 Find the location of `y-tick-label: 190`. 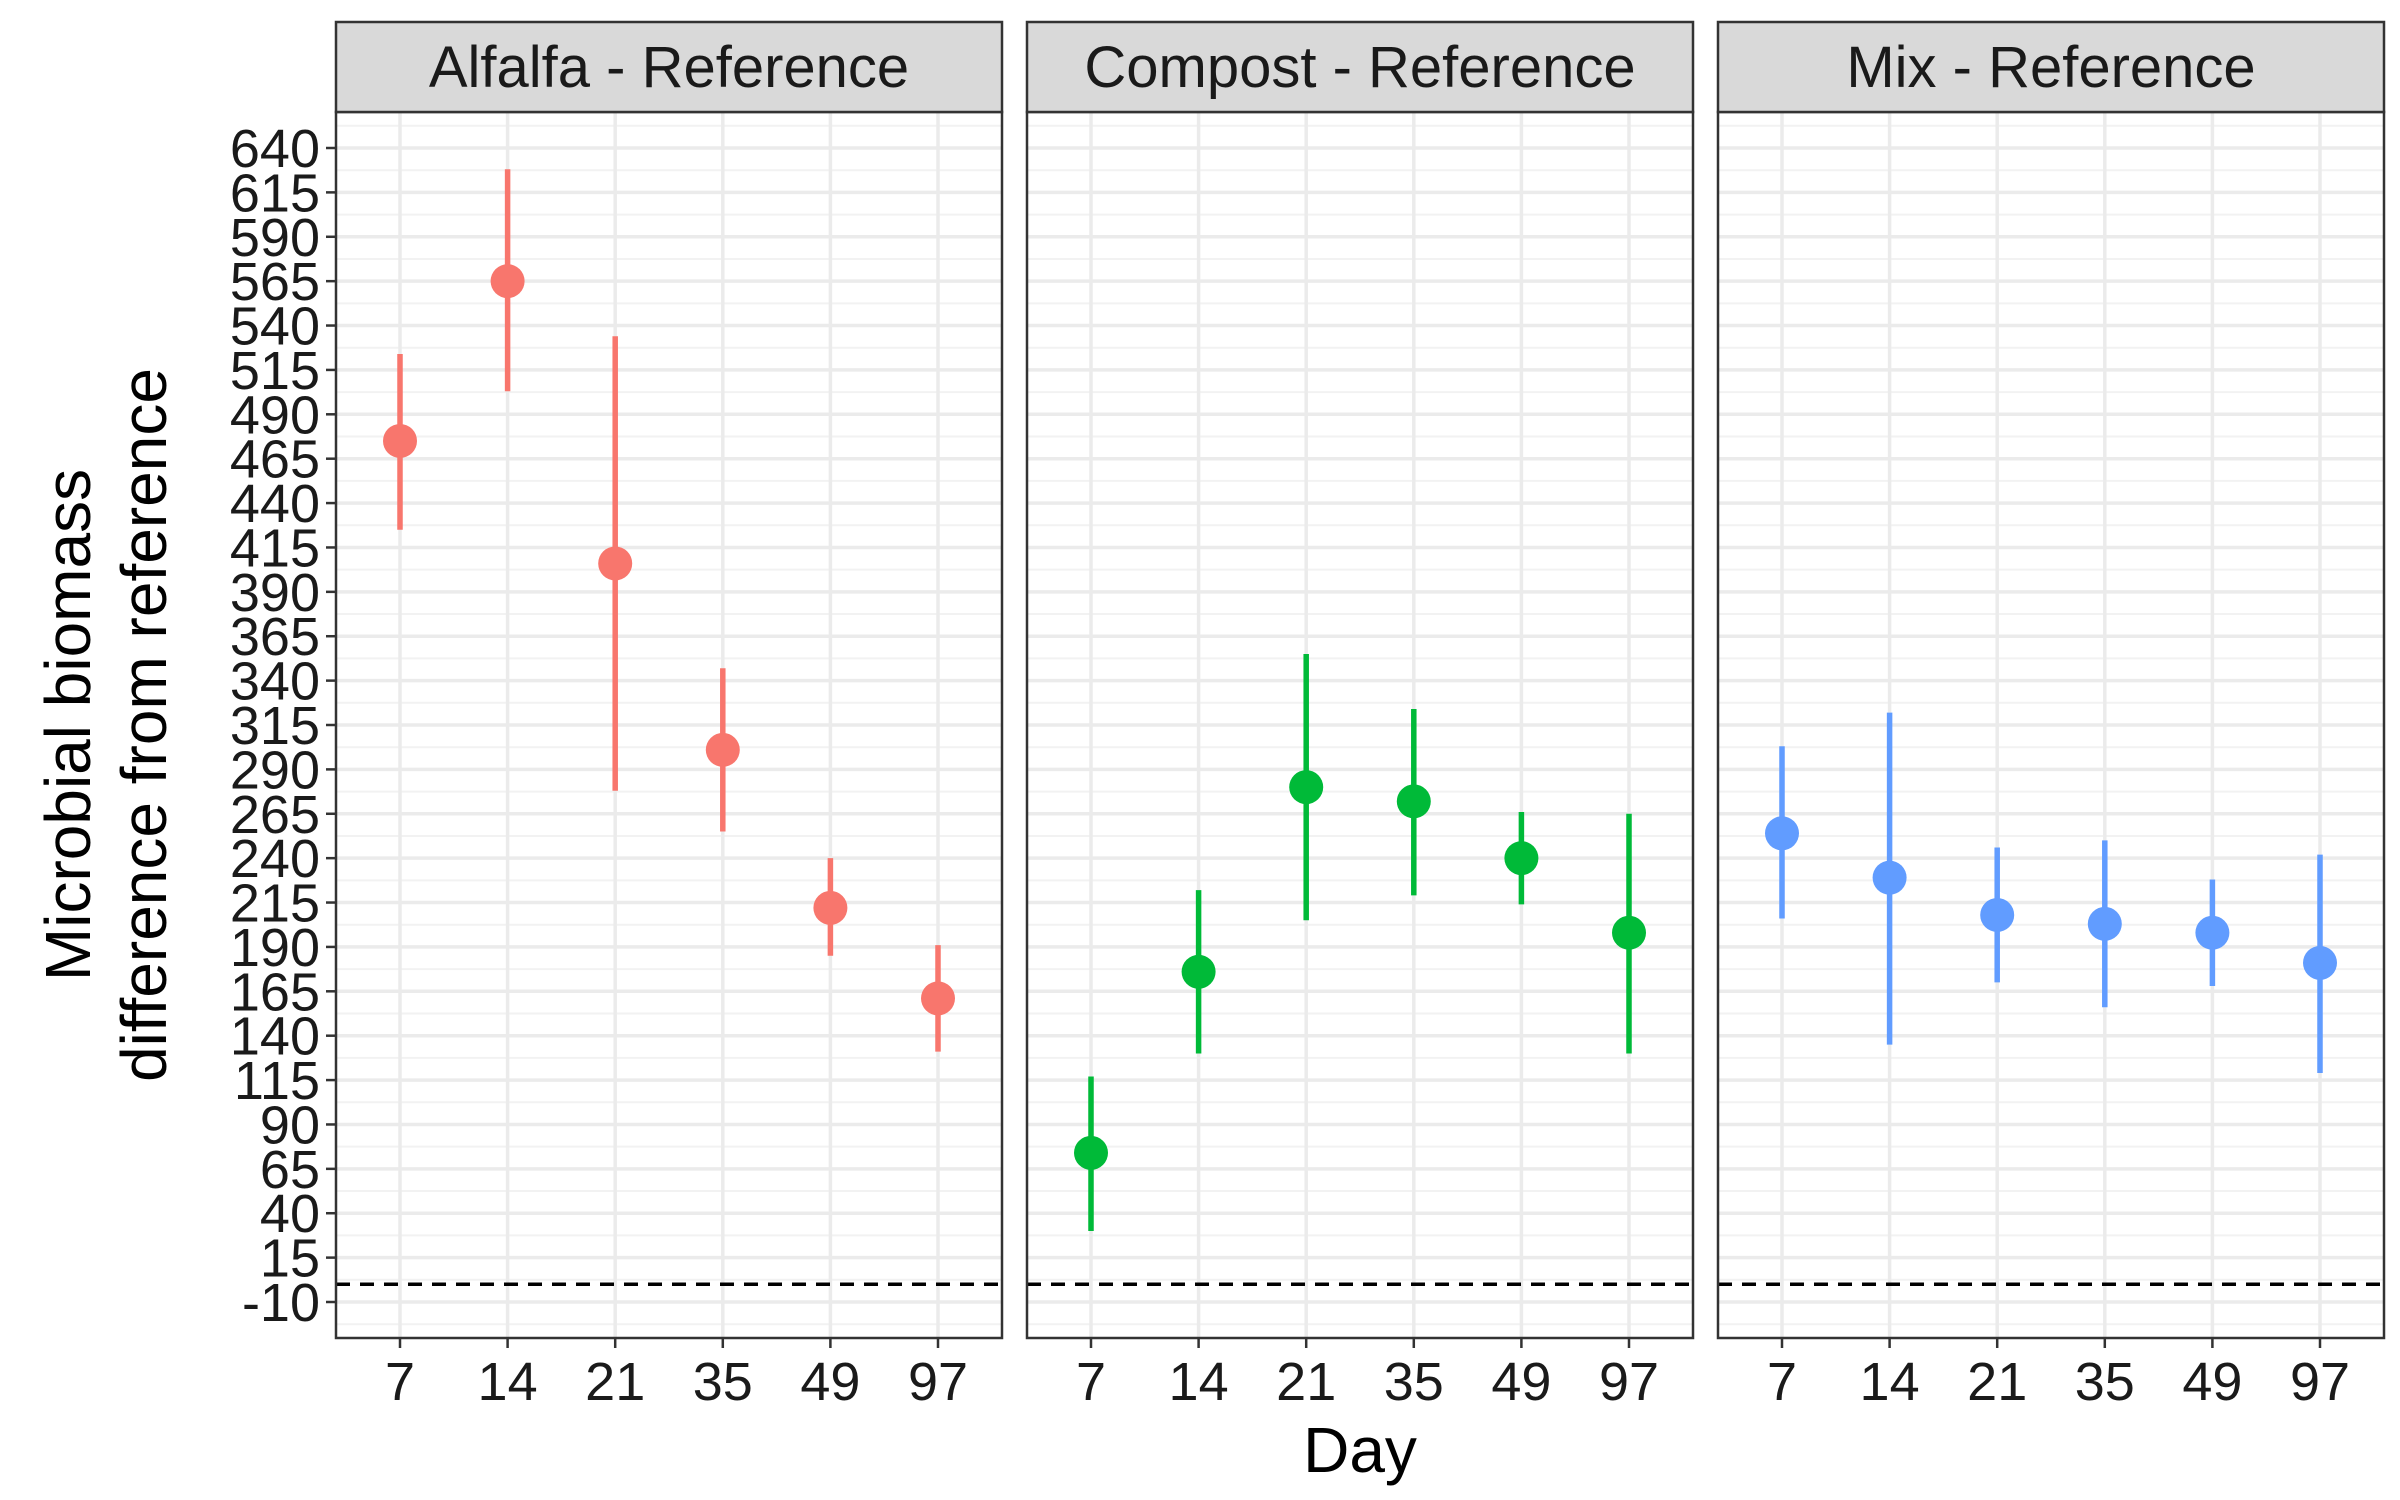

y-tick-label: 190 is located at coordinates (275, 948).